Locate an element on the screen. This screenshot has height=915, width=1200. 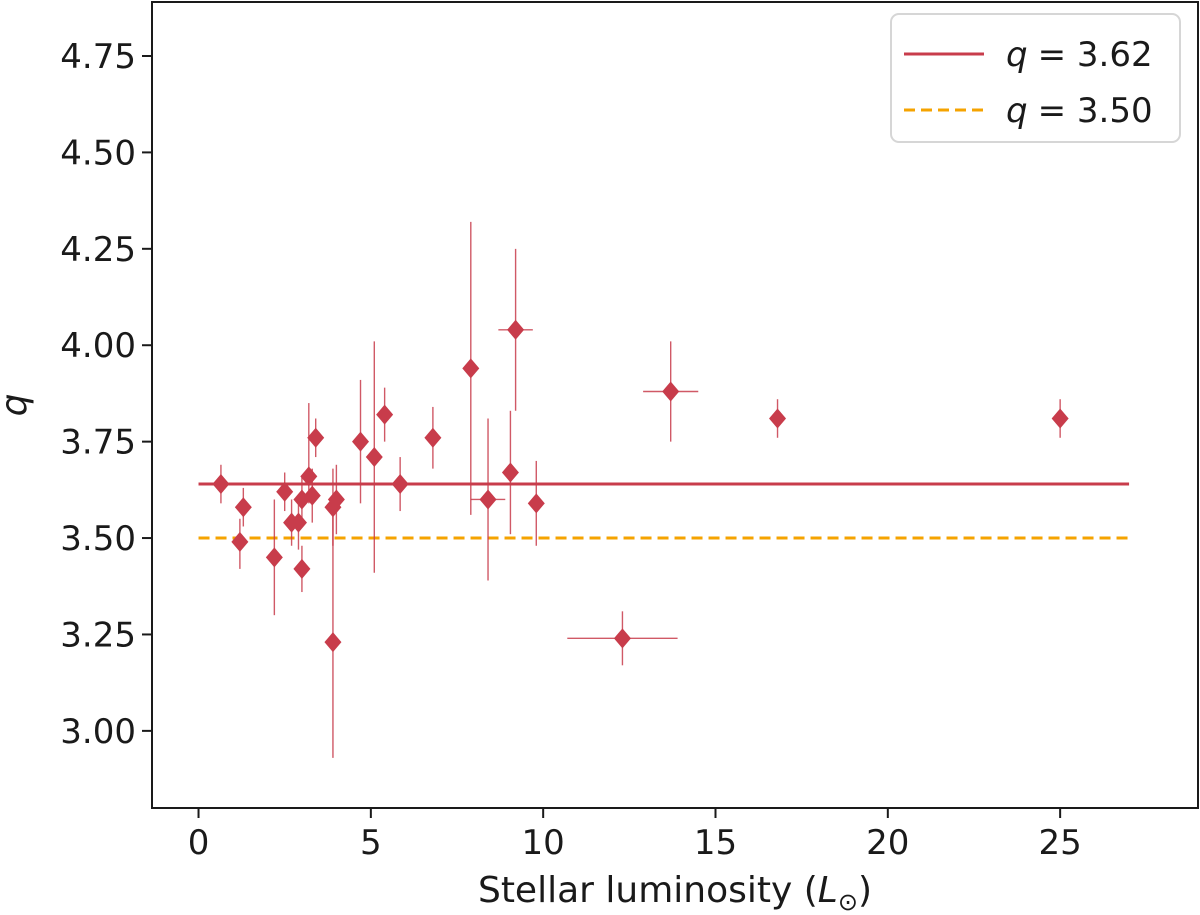
legend: q = 3.62 q = 3.50 is located at coordinates (1035, 78).